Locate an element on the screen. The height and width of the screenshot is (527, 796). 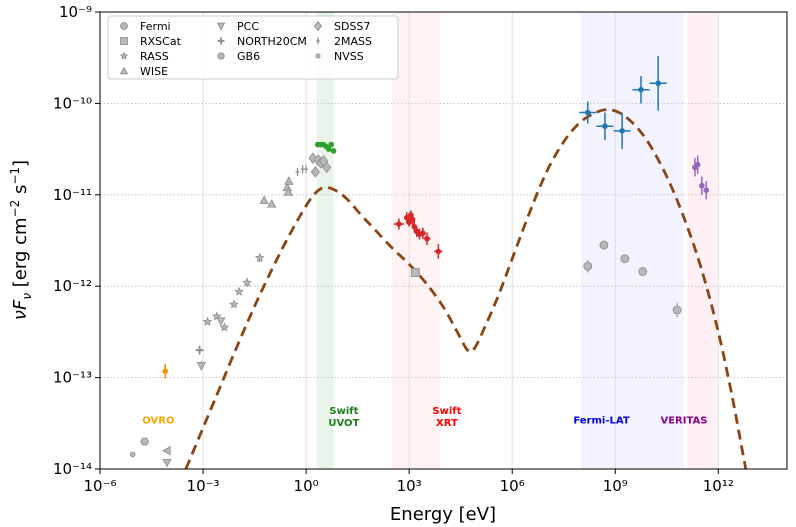
y-tick-label-1: 10⁻¹³ is located at coordinates (72, 378).